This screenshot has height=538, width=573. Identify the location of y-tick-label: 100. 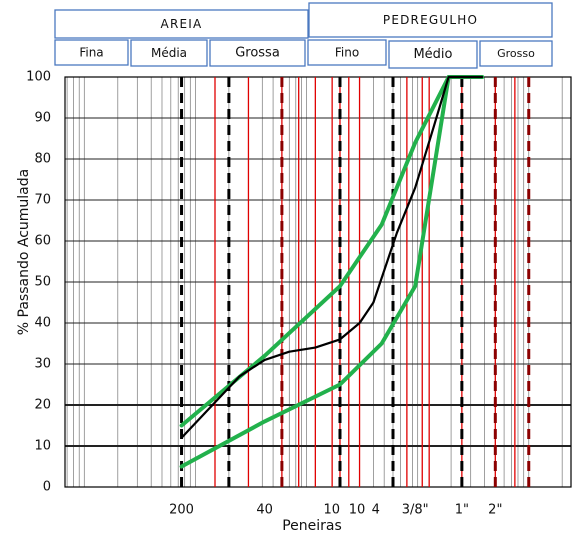
(38, 77).